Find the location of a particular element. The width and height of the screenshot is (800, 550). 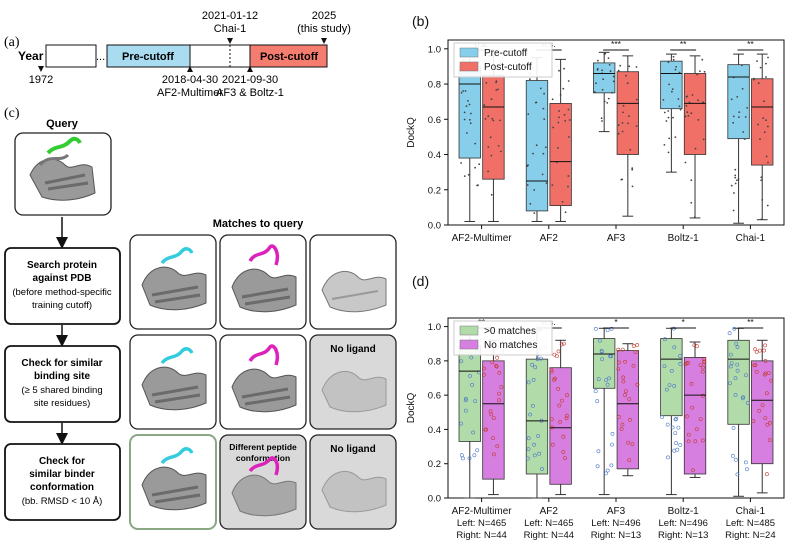

match-r1-c3 is located at coordinates (353, 282).